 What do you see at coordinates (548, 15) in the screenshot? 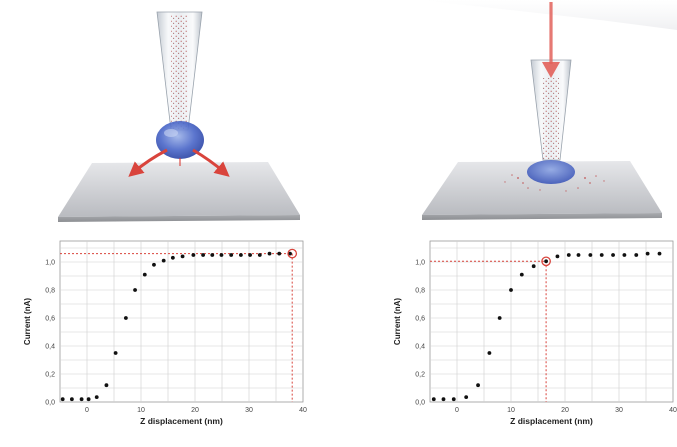
I see `light-beam` at bounding box center [548, 15].